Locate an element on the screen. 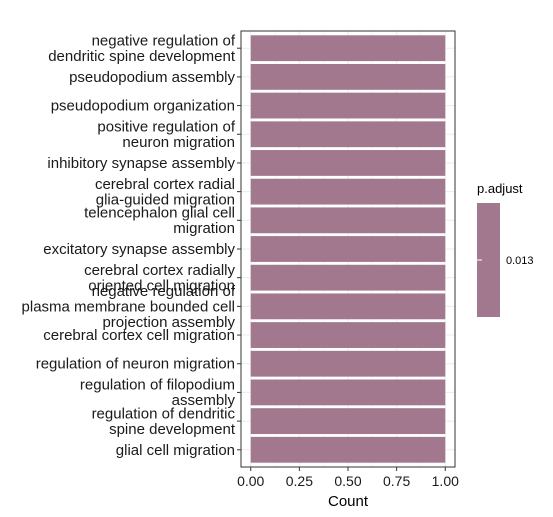 Image resolution: width=553 pixels, height=517 pixels. legend-colorbar is located at coordinates (488, 260).